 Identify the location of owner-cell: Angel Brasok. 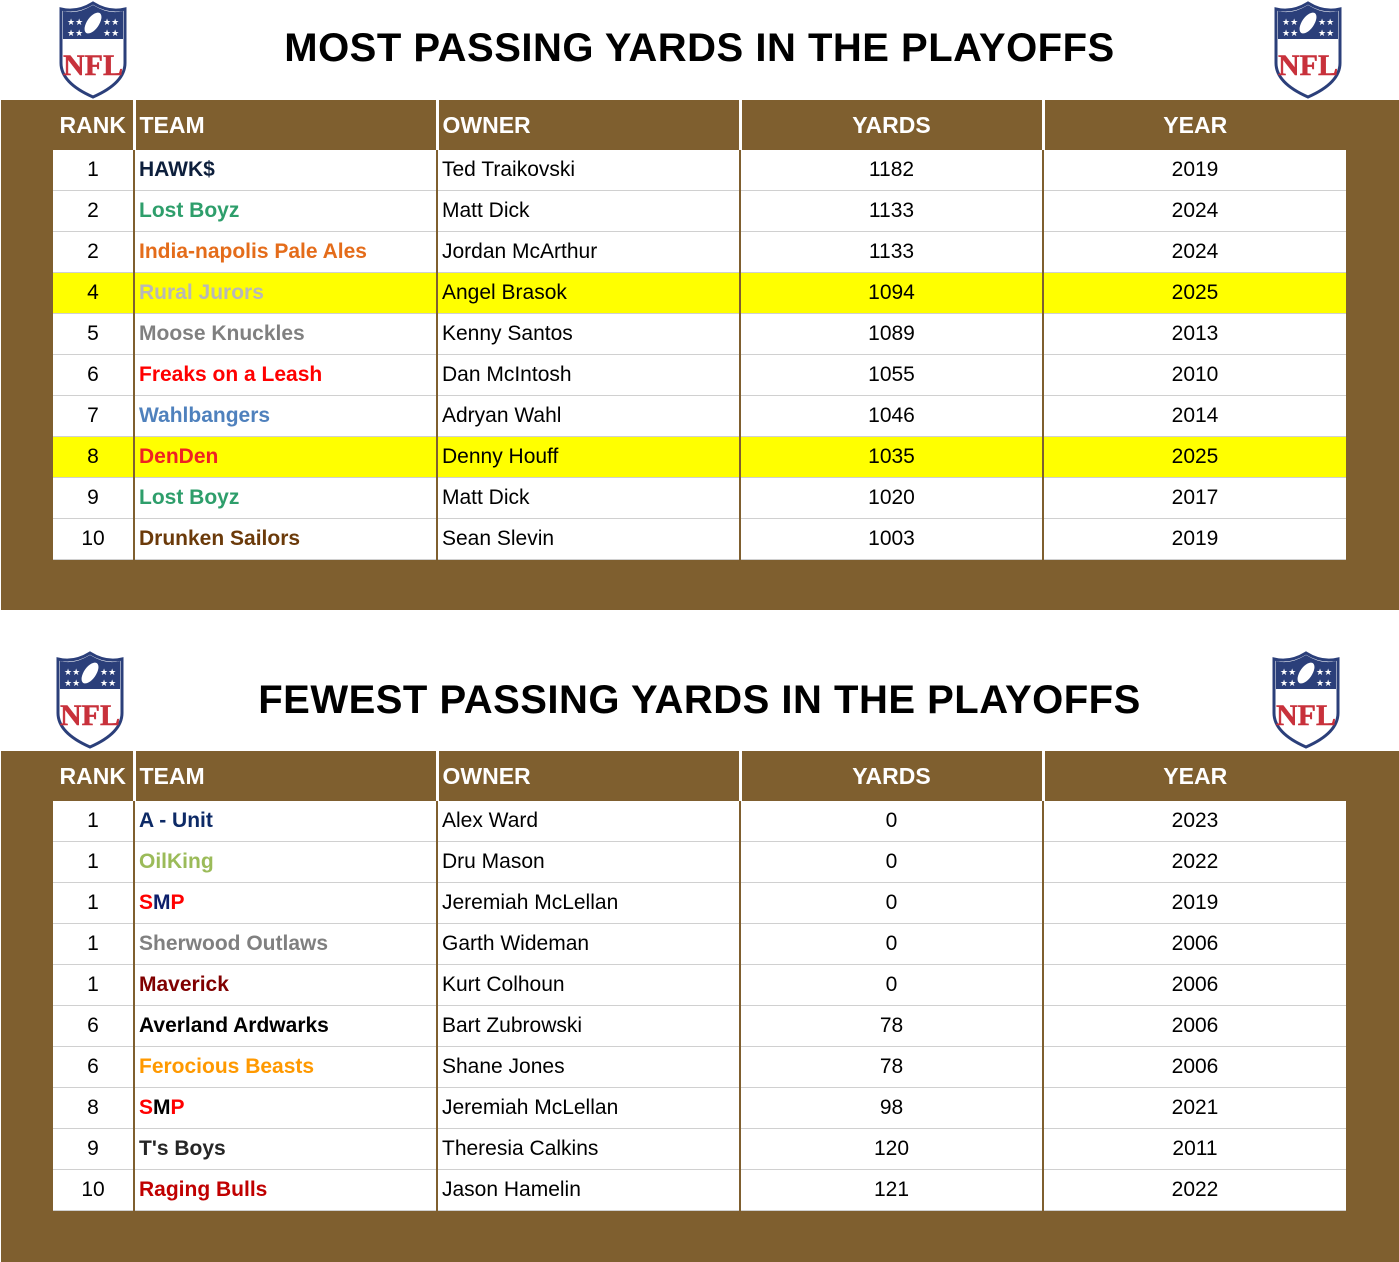
(589, 293).